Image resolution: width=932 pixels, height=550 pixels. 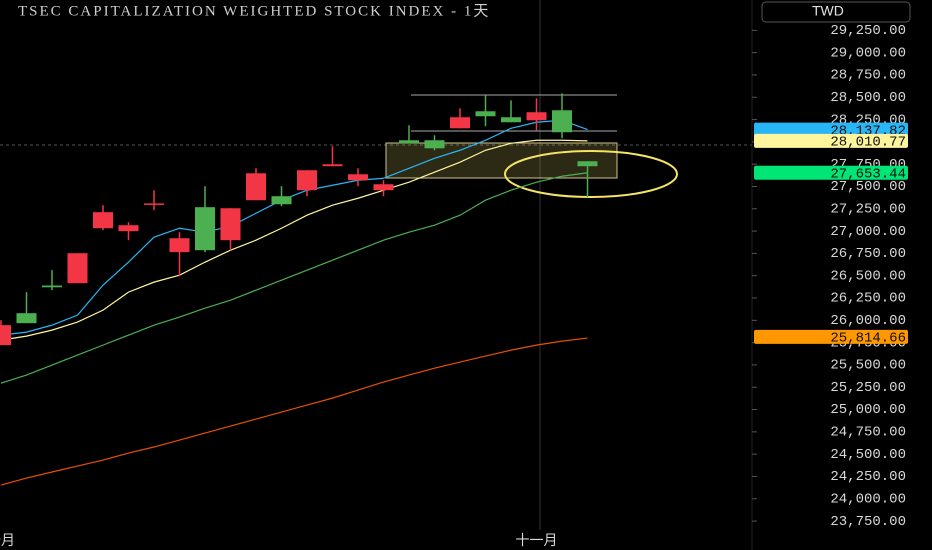 I want to click on y-tick-label: 25,500.00, so click(x=868, y=366).